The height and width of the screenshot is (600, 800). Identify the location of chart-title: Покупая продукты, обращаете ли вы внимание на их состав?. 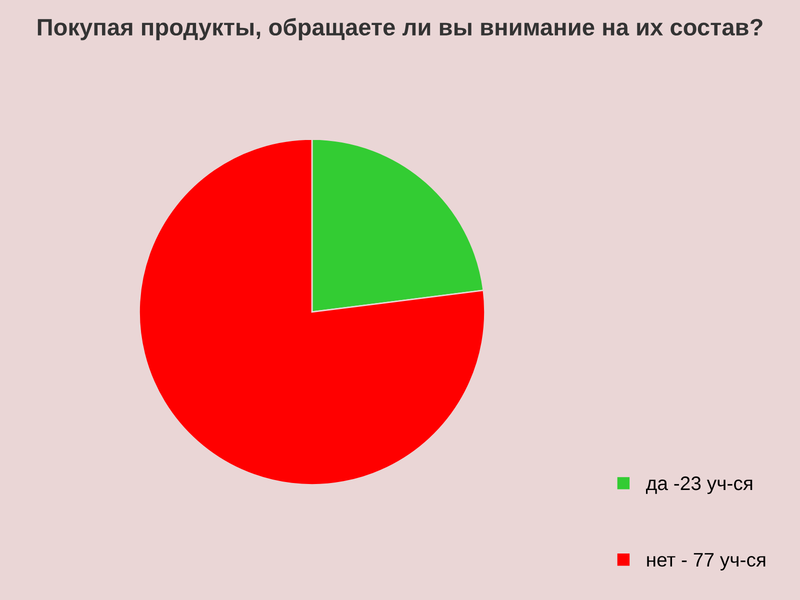
(400, 29).